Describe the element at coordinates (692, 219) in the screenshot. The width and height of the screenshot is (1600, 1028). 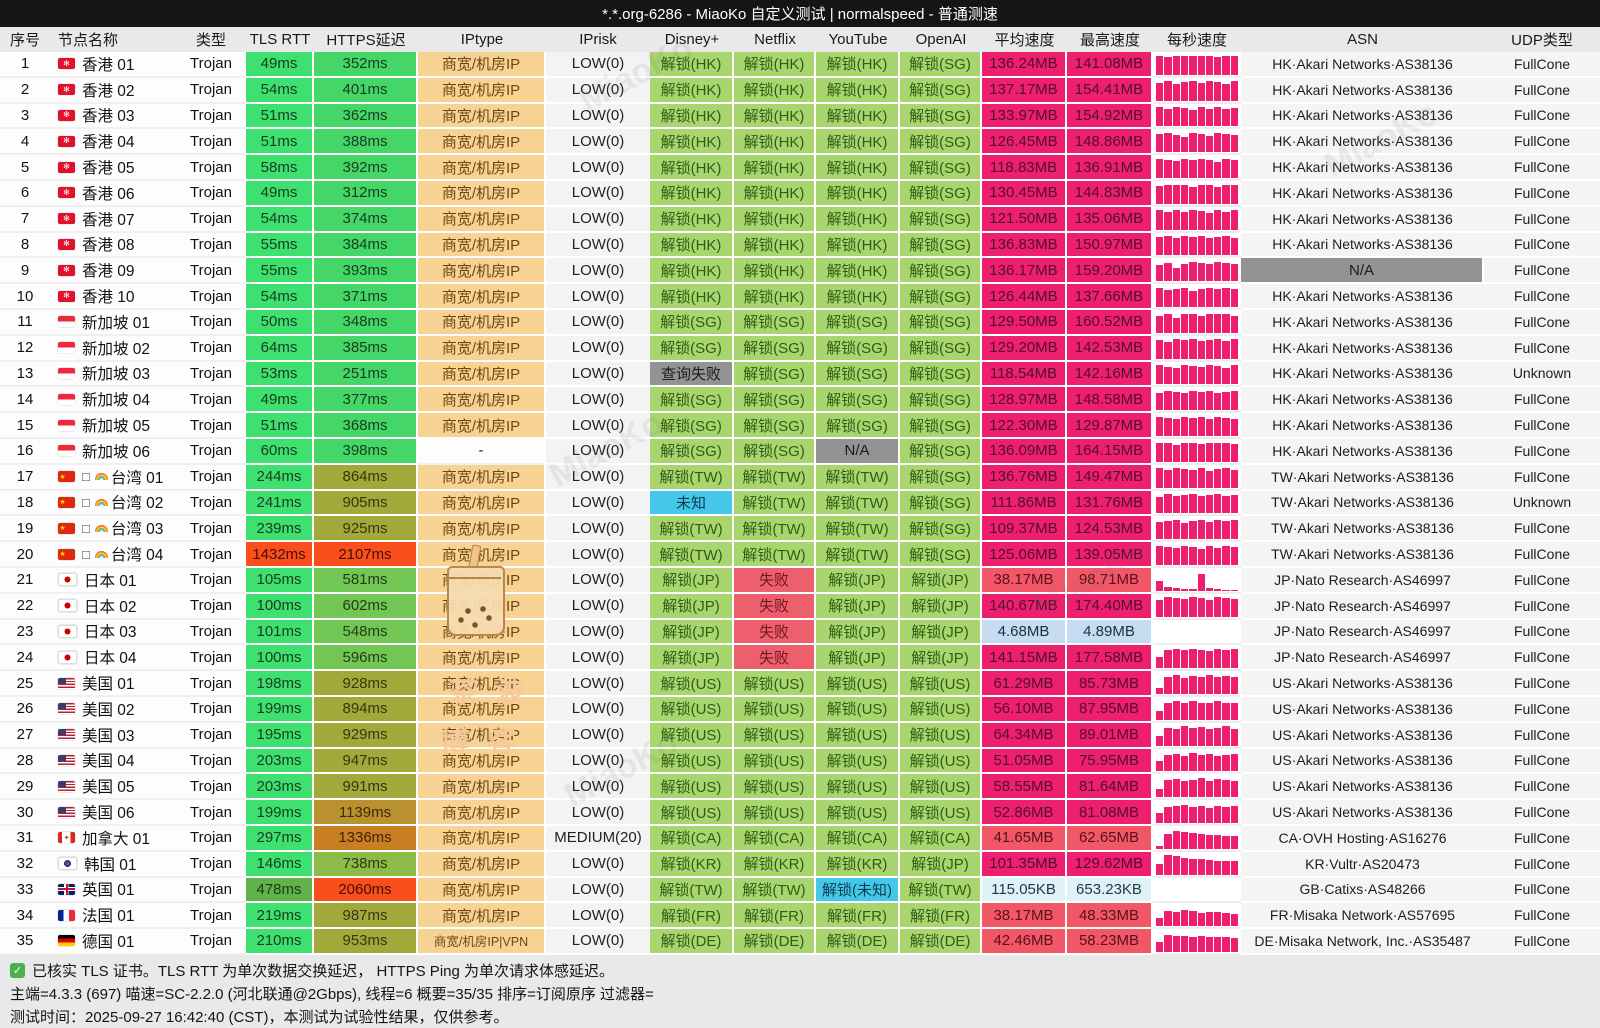
I see `cell-disney: 解锁(HK)` at that location.